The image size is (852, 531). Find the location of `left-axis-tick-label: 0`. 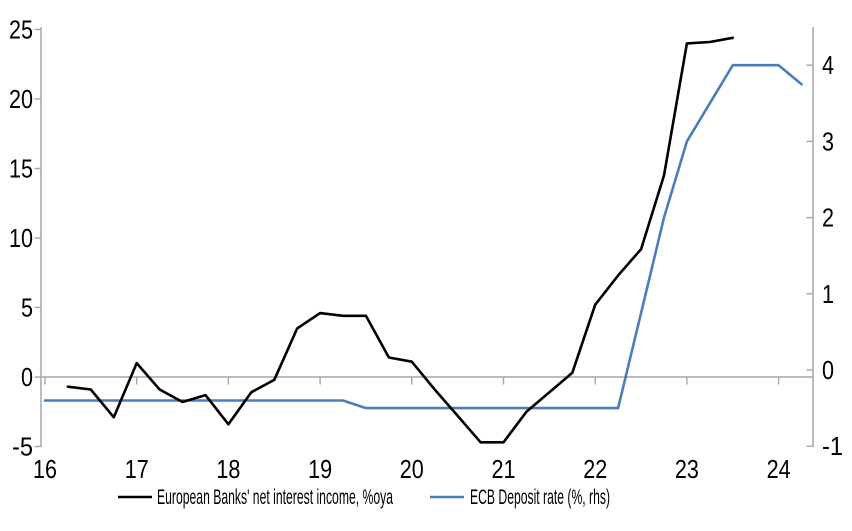

left-axis-tick-label: 0 is located at coordinates (27, 377).